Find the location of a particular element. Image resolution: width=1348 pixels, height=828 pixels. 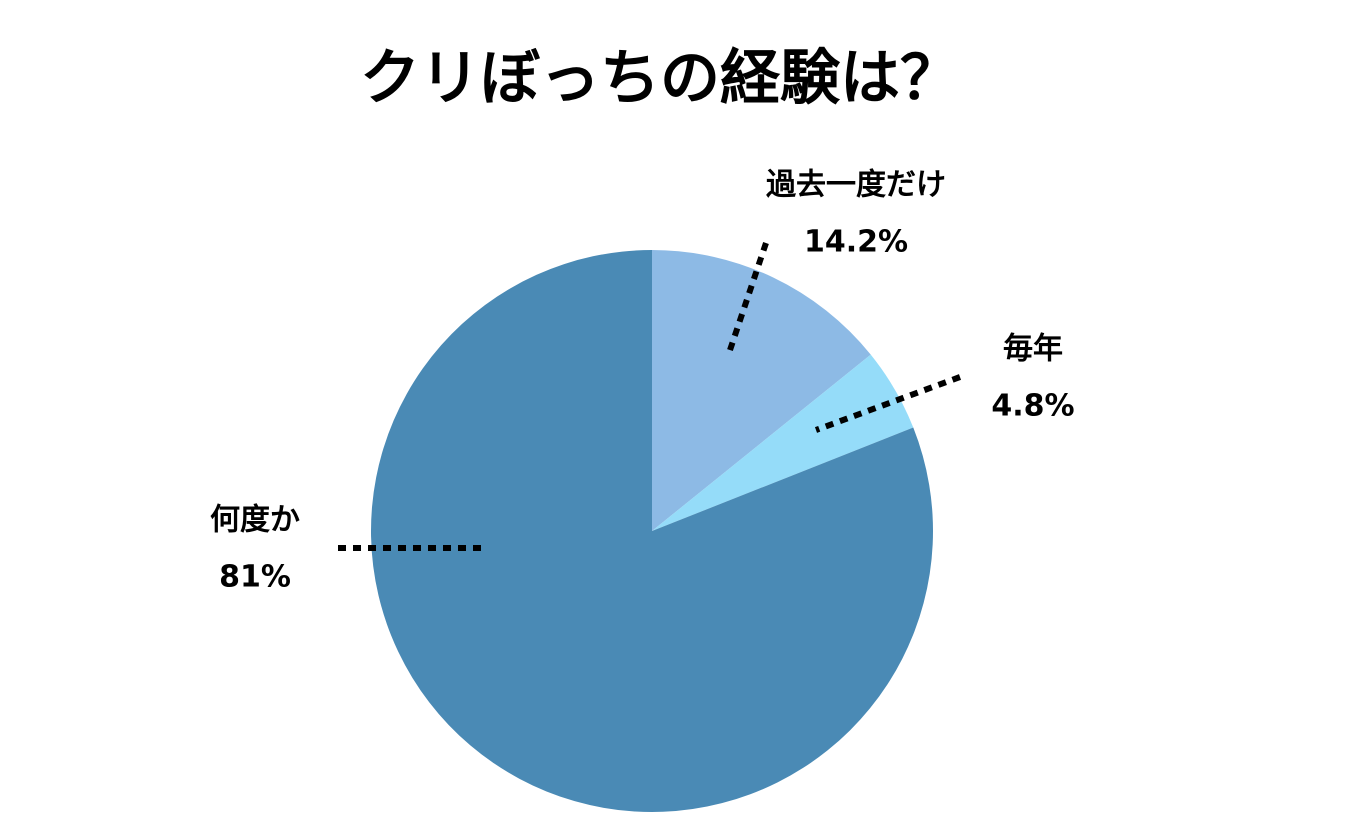

chart-title: クリぼっちの経験は？ is located at coordinates (660, 79).